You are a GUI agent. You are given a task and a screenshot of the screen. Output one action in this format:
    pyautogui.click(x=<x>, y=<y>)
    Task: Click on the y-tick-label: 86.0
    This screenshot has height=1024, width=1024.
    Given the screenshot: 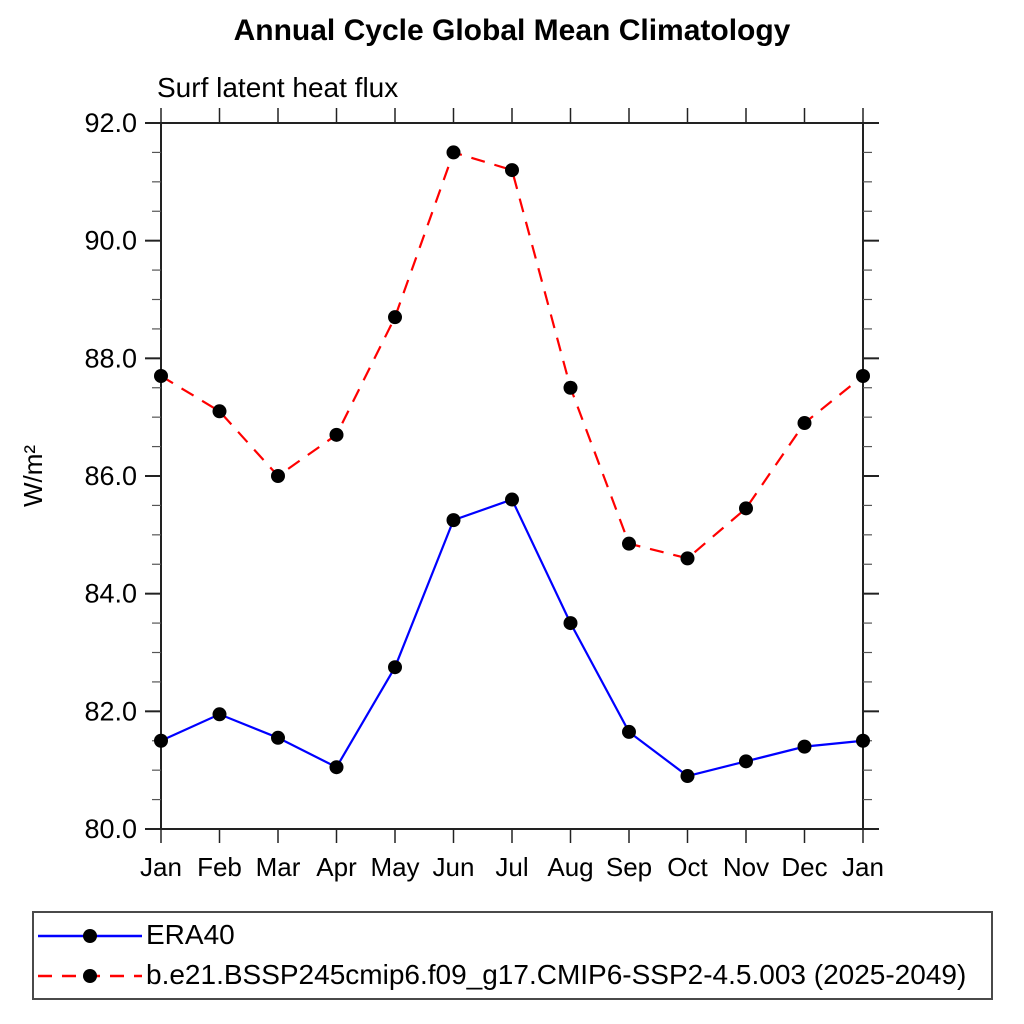 What is the action you would take?
    pyautogui.click(x=110, y=476)
    